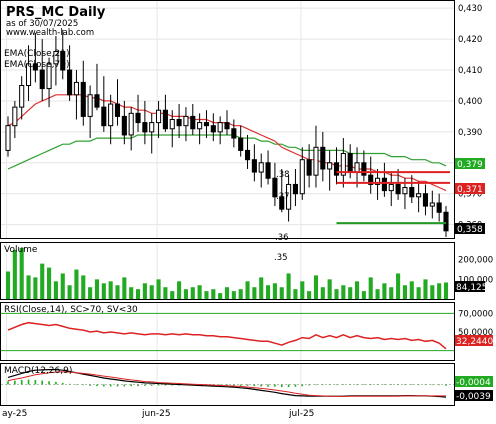  Describe the element at coordinates (470, 102) in the screenshot. I see `price-tick-label: 0,400` at that location.